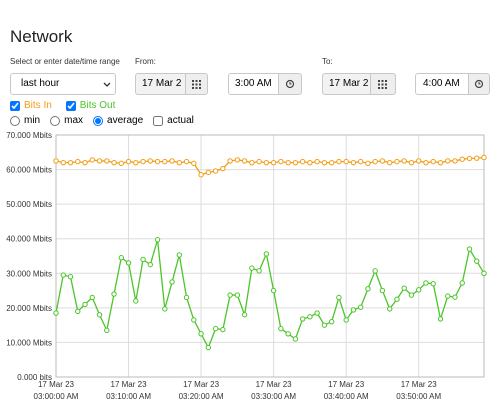 This screenshot has height=403, width=500. Describe the element at coordinates (38, 105) in the screenshot. I see `series-label: Bits In` at that location.